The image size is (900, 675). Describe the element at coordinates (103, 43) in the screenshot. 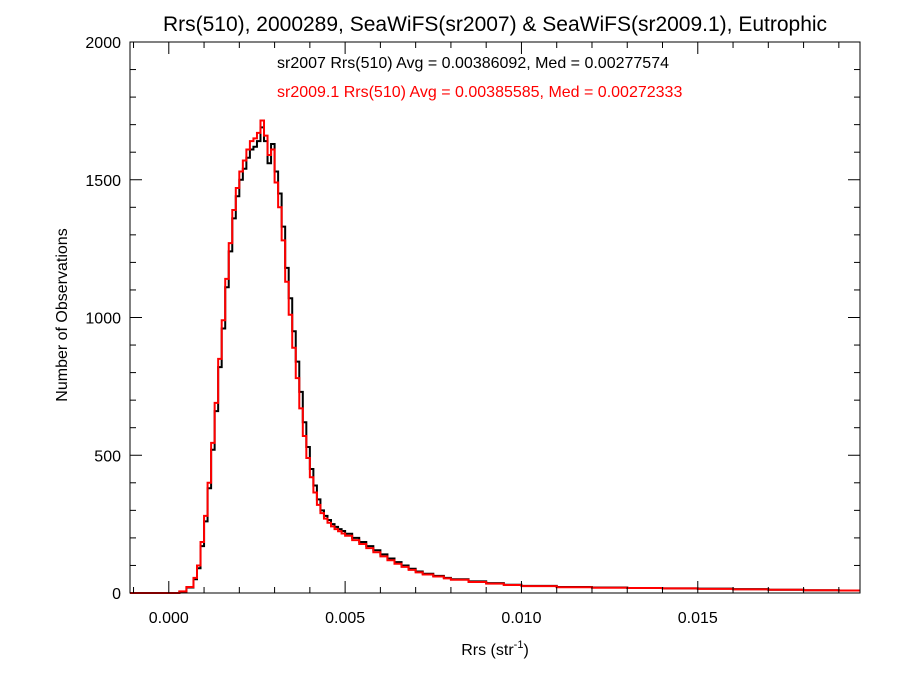

I see `y-tick-label: 2000` at that location.